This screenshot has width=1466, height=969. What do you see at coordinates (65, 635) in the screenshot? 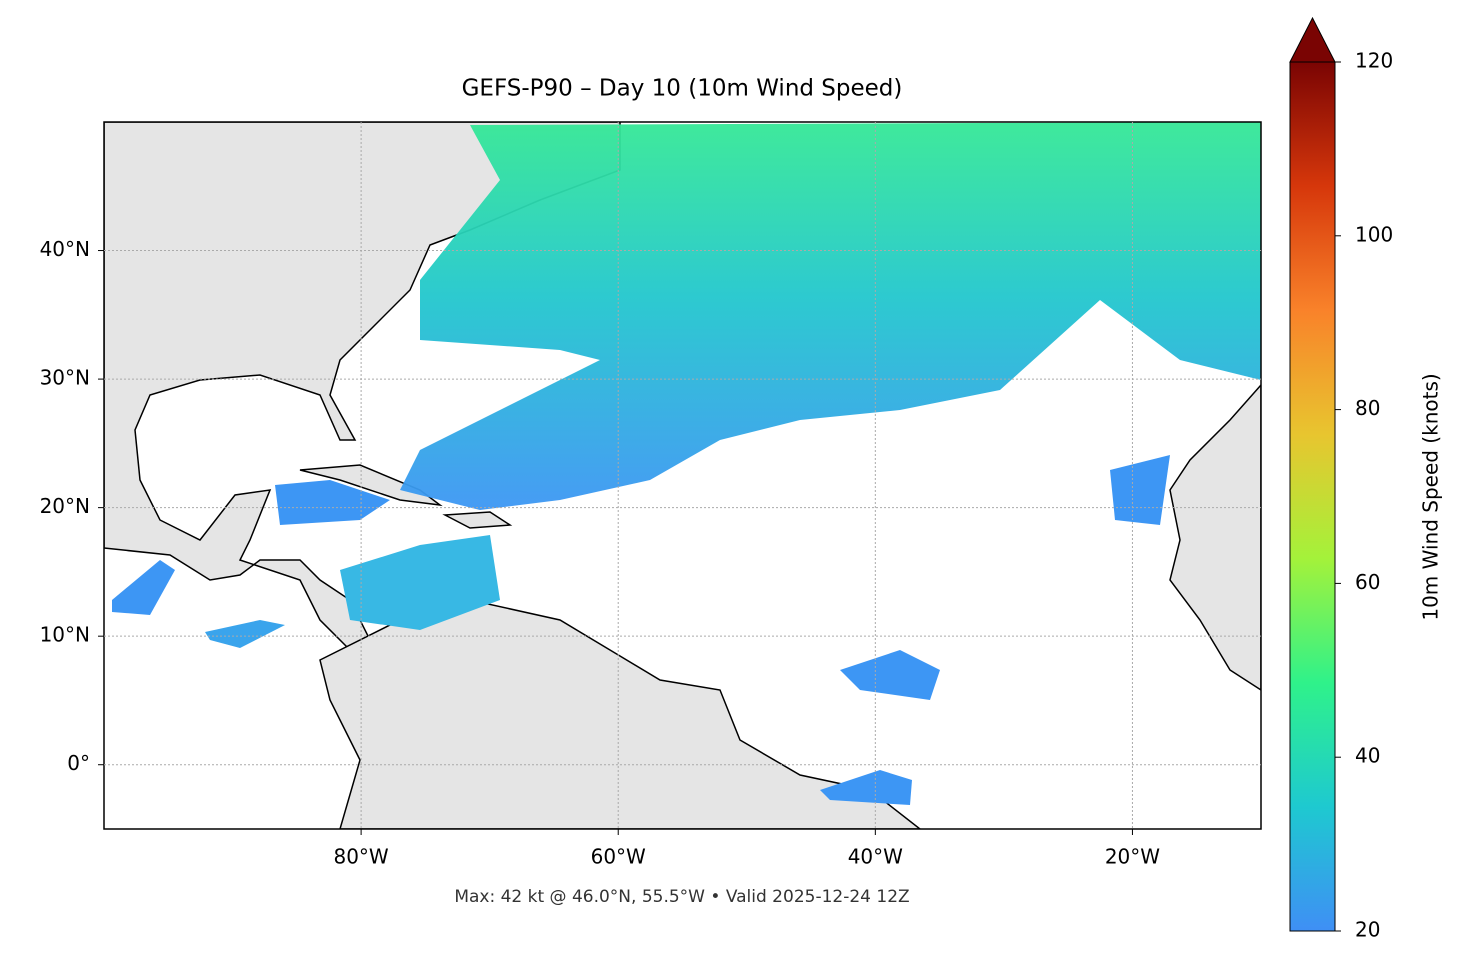
I see `y-tick-label: 10°N` at bounding box center [65, 635].